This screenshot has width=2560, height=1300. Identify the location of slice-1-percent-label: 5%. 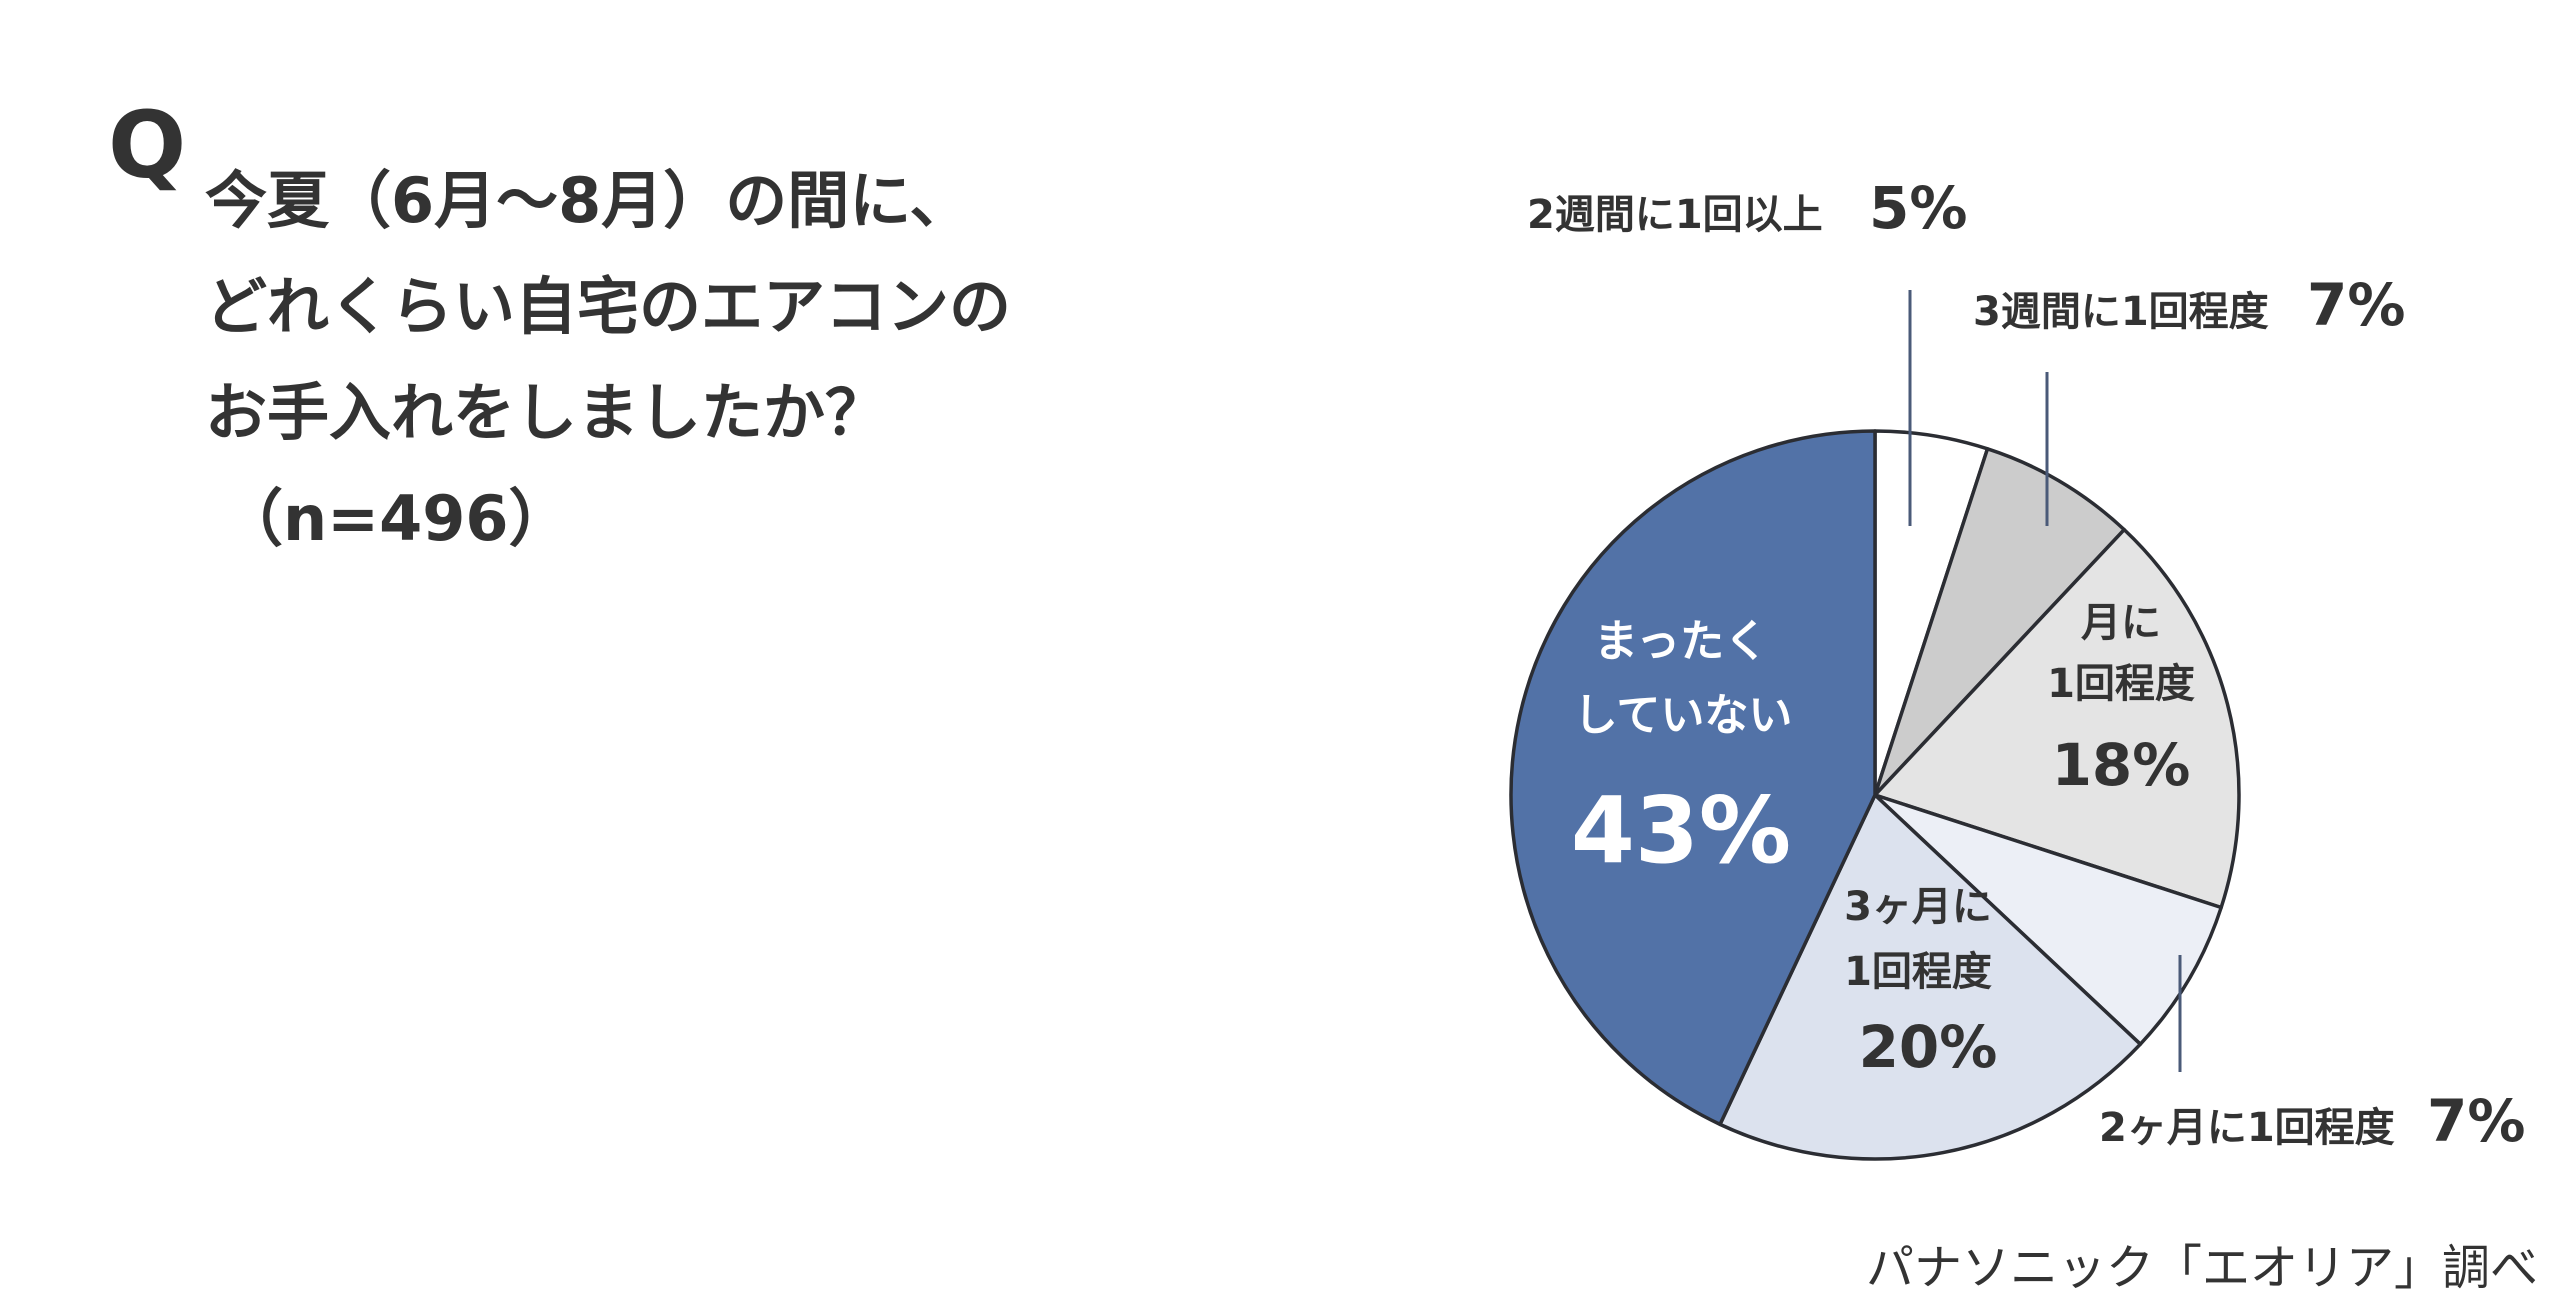
(1918, 208).